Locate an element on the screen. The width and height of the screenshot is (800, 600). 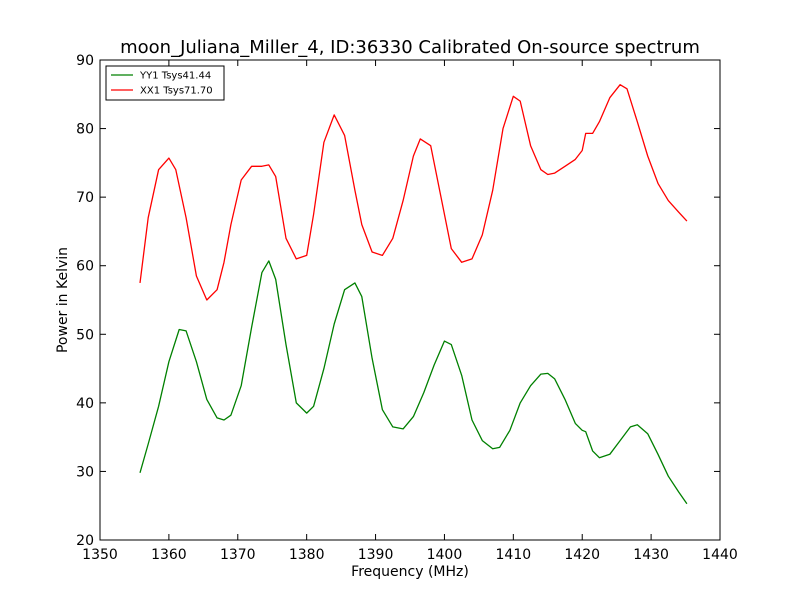
x-tick-label: 1410 is located at coordinates (514, 555).